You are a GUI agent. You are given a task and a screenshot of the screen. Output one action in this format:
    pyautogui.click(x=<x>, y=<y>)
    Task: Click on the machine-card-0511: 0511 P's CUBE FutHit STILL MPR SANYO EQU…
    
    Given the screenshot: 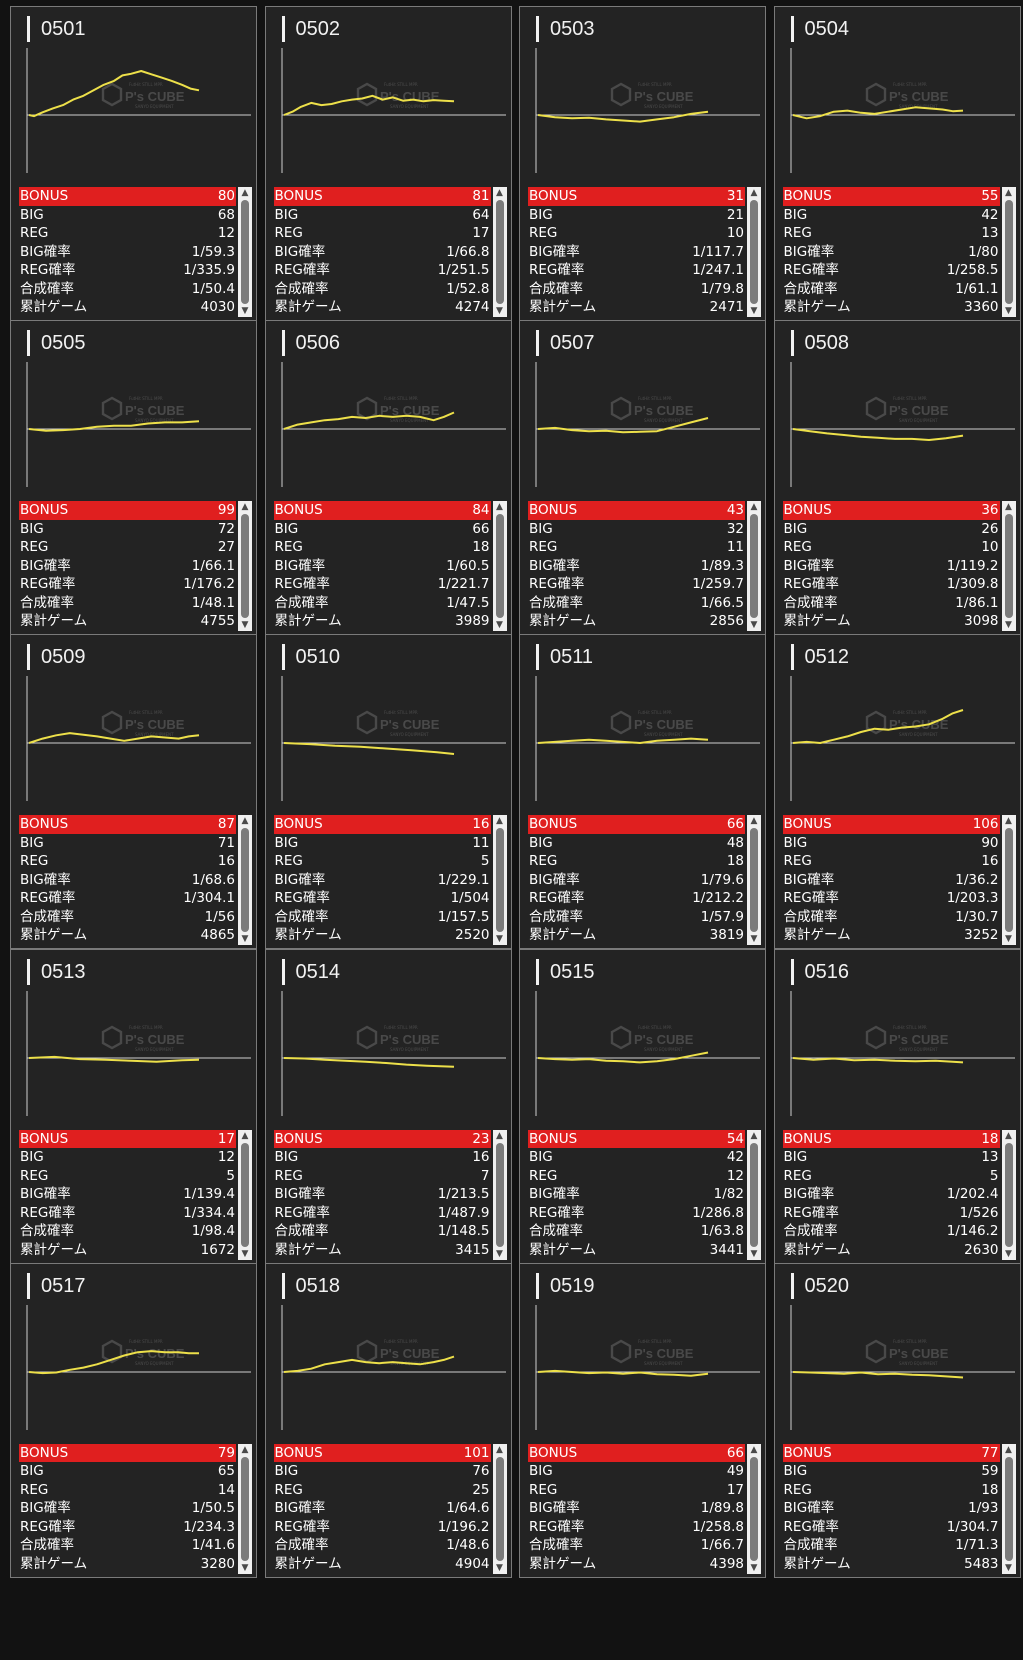 What is the action you would take?
    pyautogui.click(x=642, y=792)
    